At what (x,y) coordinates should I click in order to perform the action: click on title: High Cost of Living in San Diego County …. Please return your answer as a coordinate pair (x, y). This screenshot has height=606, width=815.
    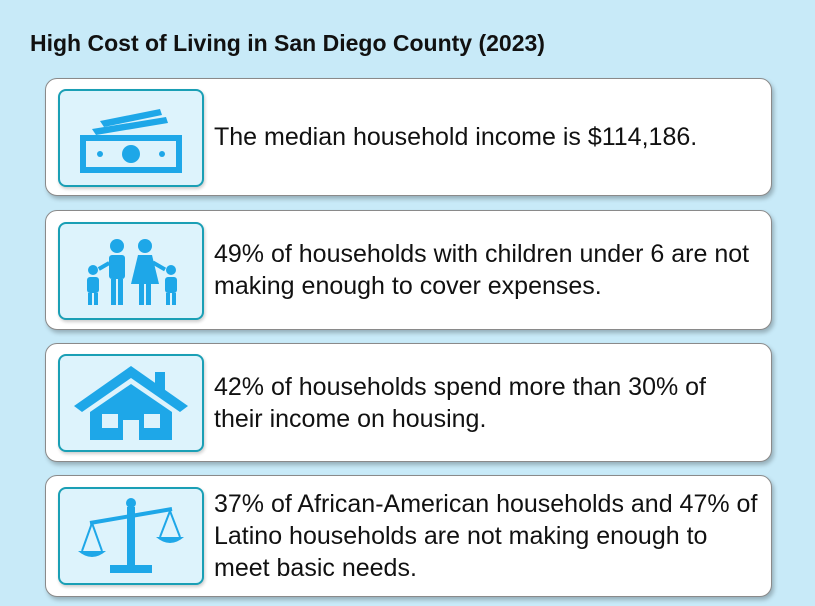
    Looking at the image, I should click on (287, 43).